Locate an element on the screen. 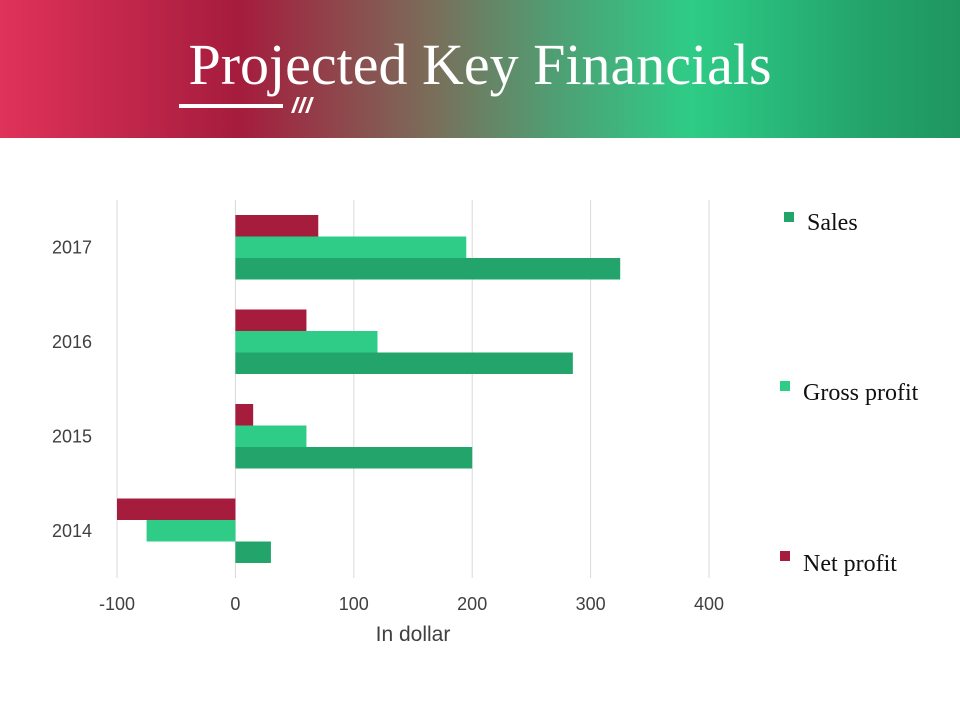  legend-label: Sales is located at coordinates (832, 223).